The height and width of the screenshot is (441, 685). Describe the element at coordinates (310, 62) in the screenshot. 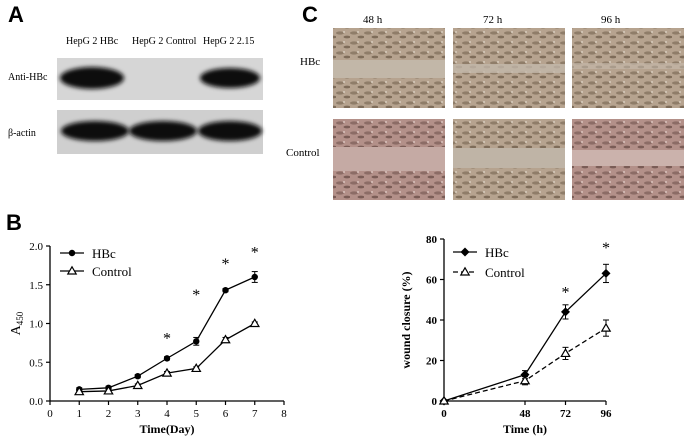

I see `row-label-hbc: HBc` at that location.